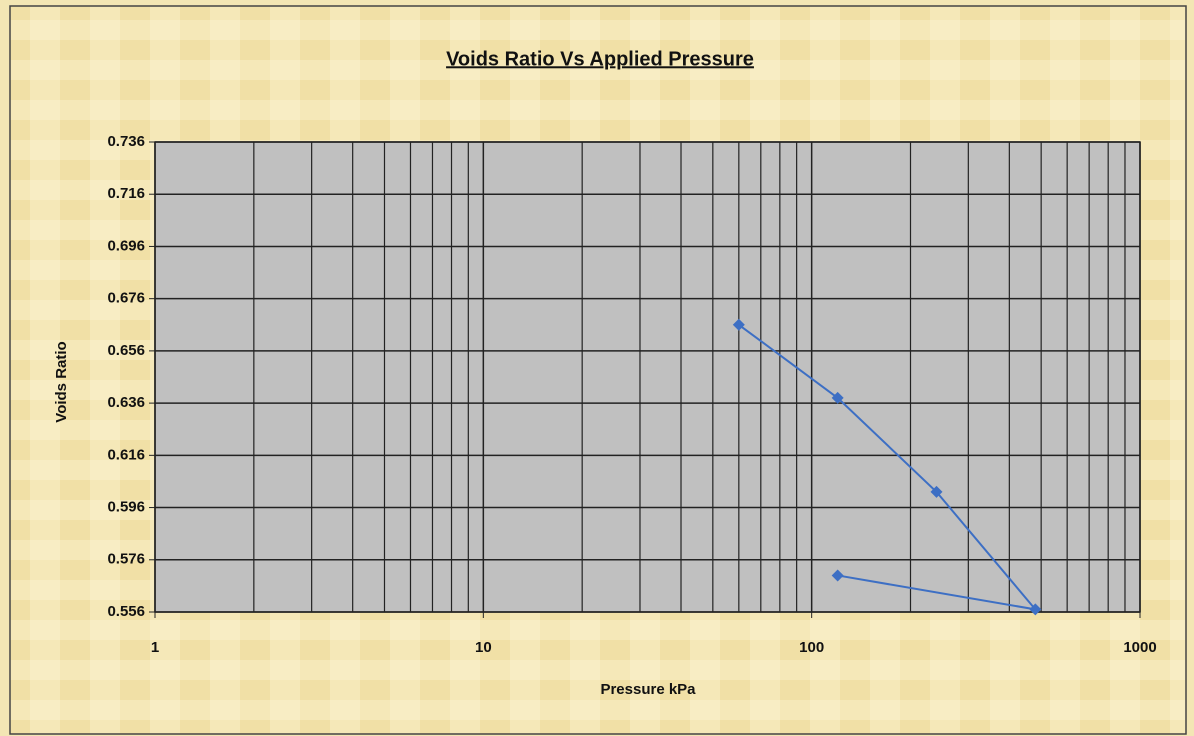 Image resolution: width=1194 pixels, height=736 pixels. Describe the element at coordinates (1139, 647) in the screenshot. I see `x-tick-label: 1000` at that location.